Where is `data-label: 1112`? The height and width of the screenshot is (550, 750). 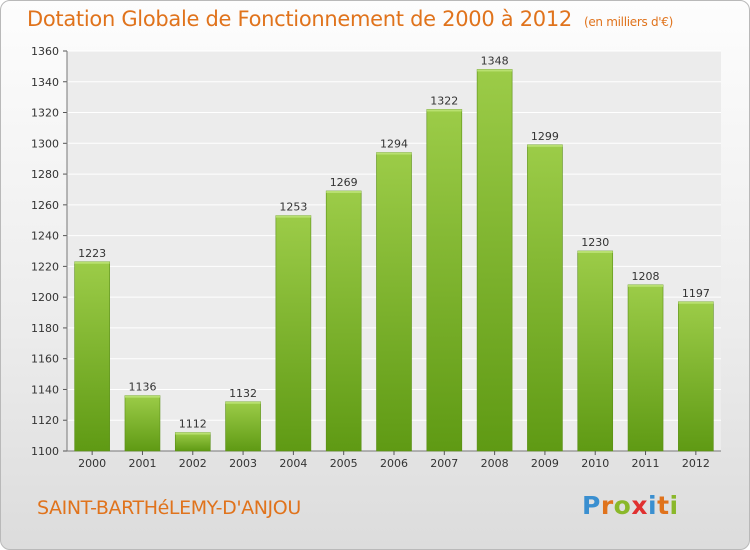 data-label: 1112 is located at coordinates (193, 424).